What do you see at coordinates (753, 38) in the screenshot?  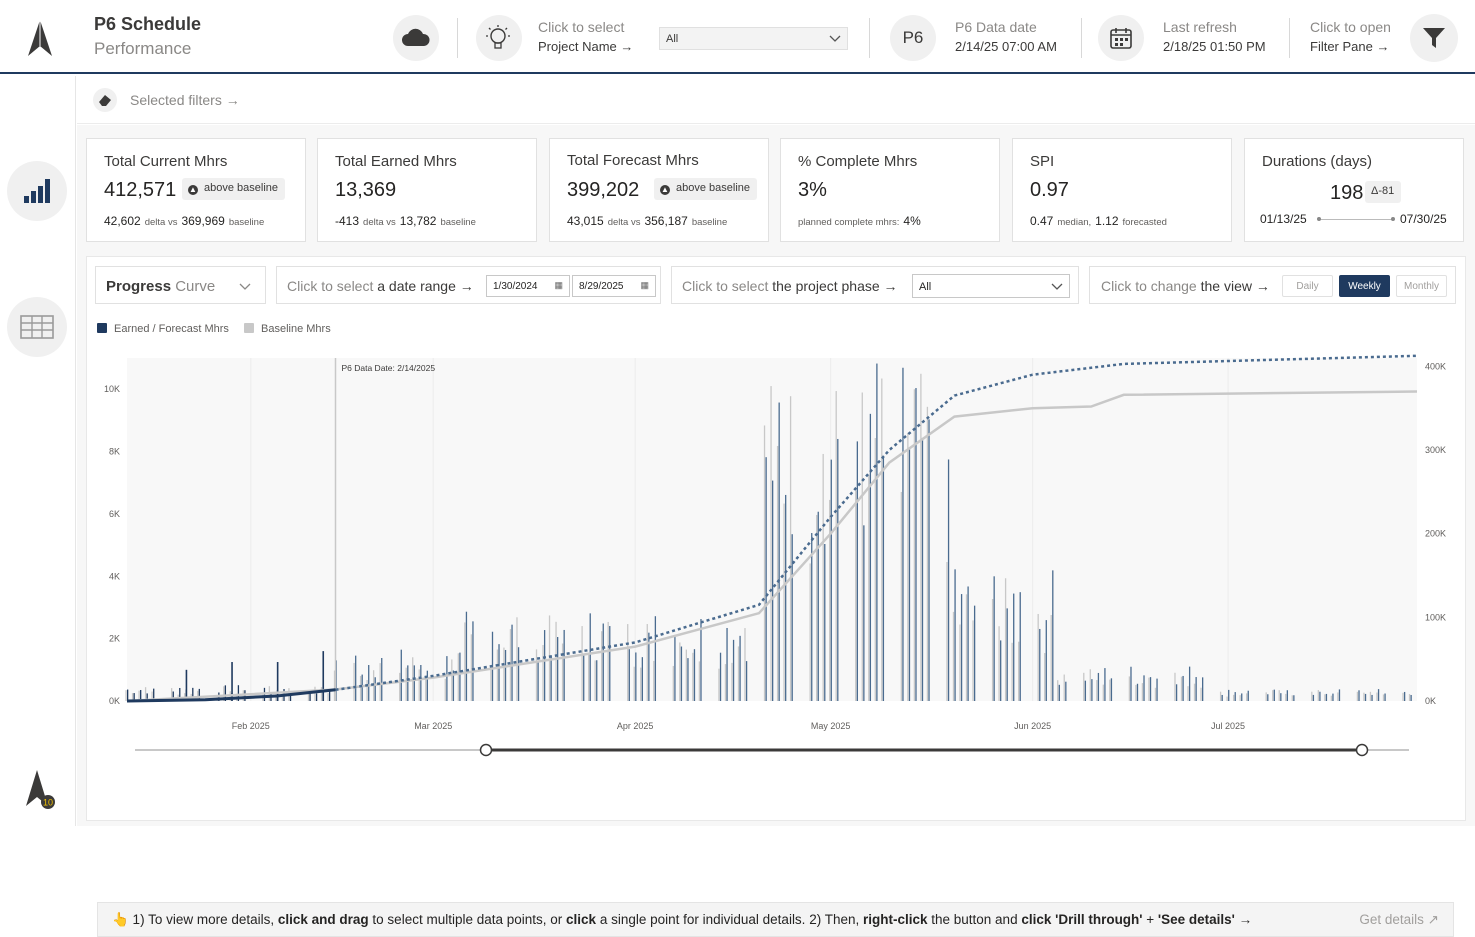 I see `project-name-dropdown: All` at bounding box center [753, 38].